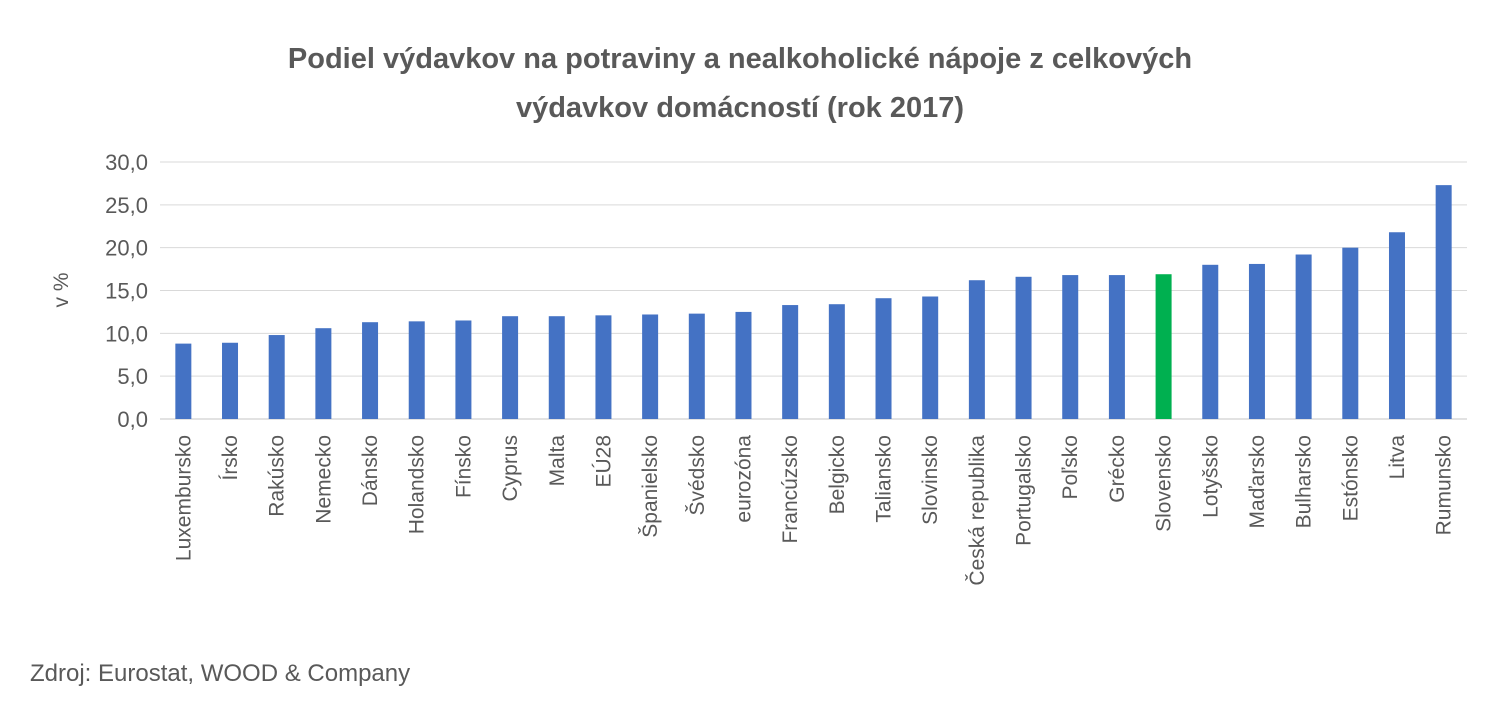  What do you see at coordinates (510, 468) in the screenshot?
I see `x-tick-label: Cyprus` at bounding box center [510, 468].